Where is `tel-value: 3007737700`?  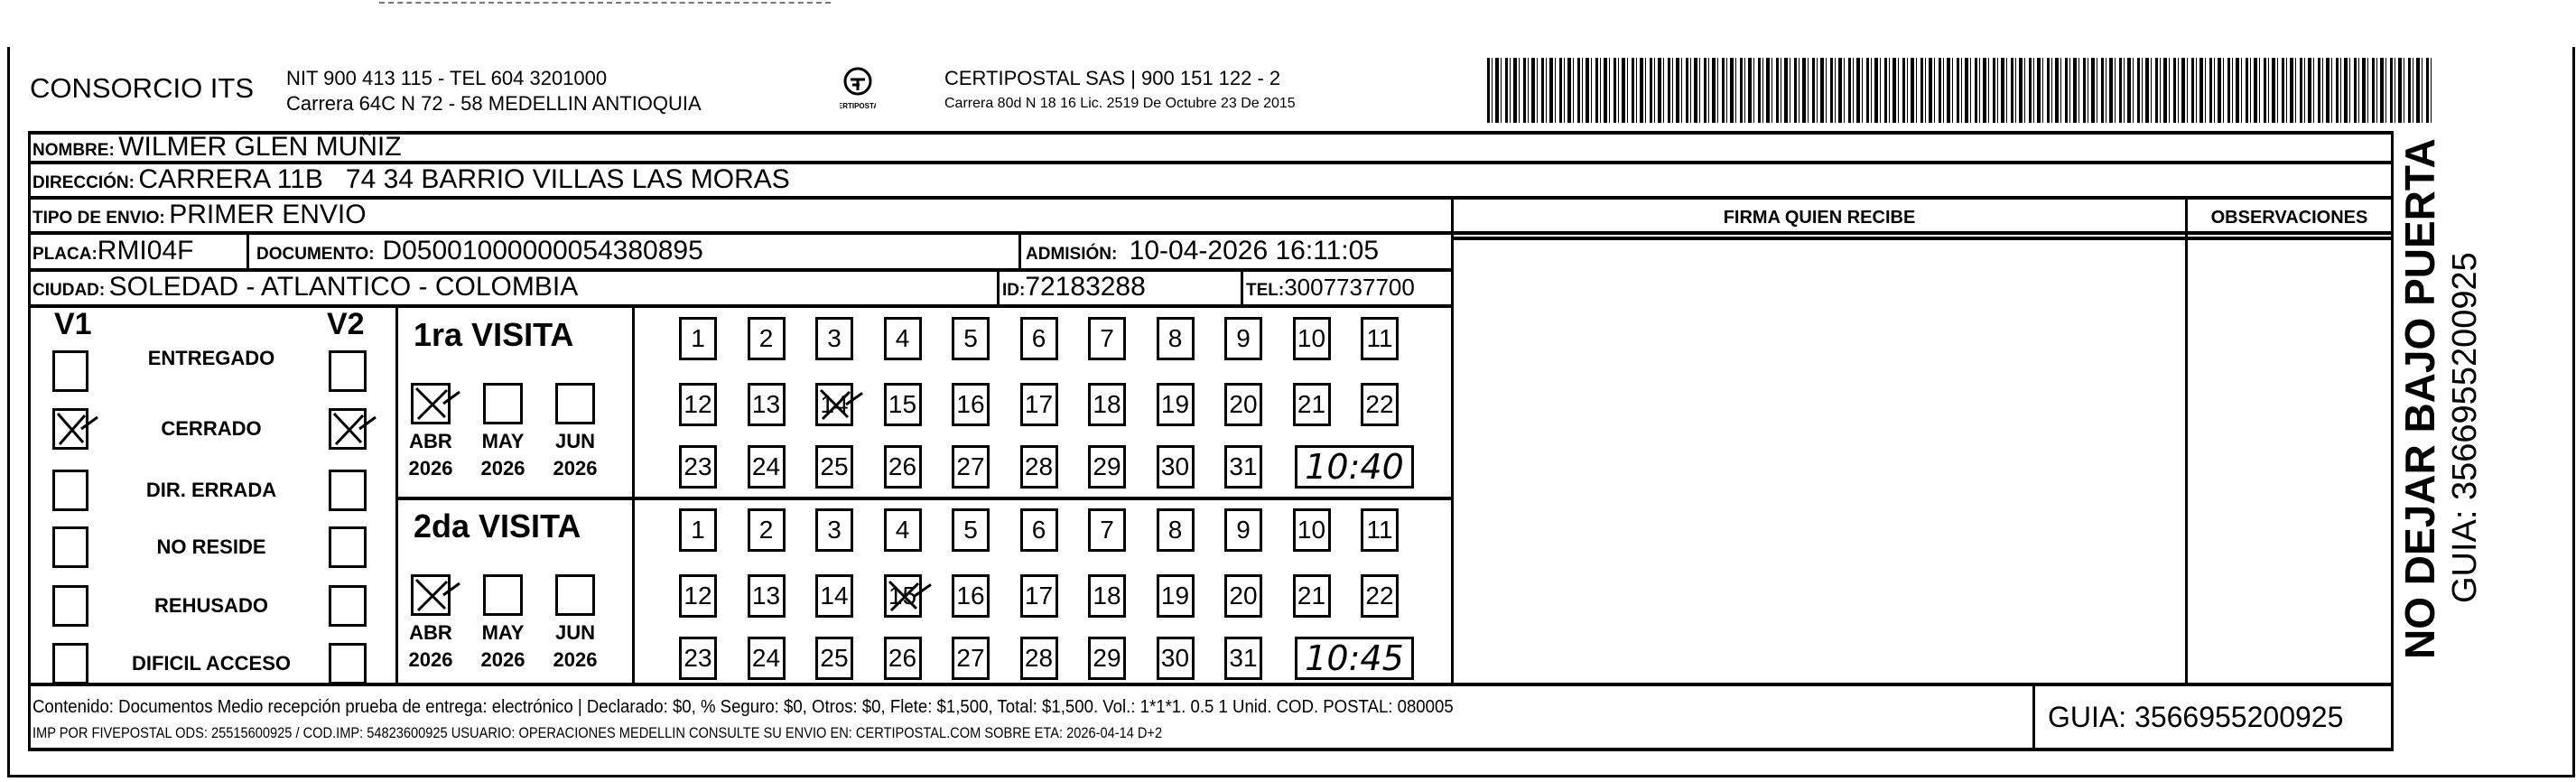 tel-value: 3007737700 is located at coordinates (1349, 287).